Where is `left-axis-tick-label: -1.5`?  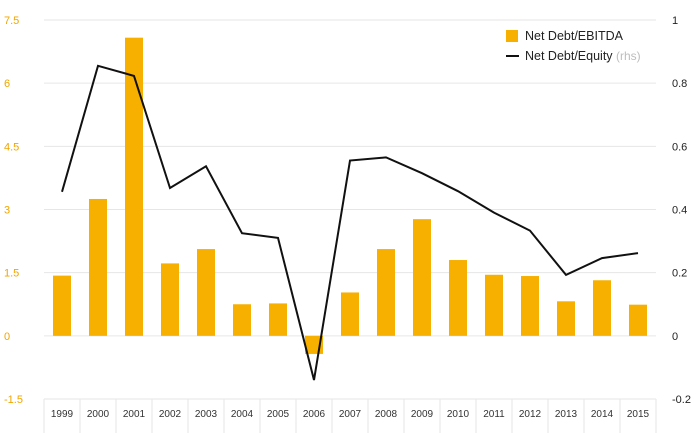 left-axis-tick-label: -1.5 is located at coordinates (13, 400).